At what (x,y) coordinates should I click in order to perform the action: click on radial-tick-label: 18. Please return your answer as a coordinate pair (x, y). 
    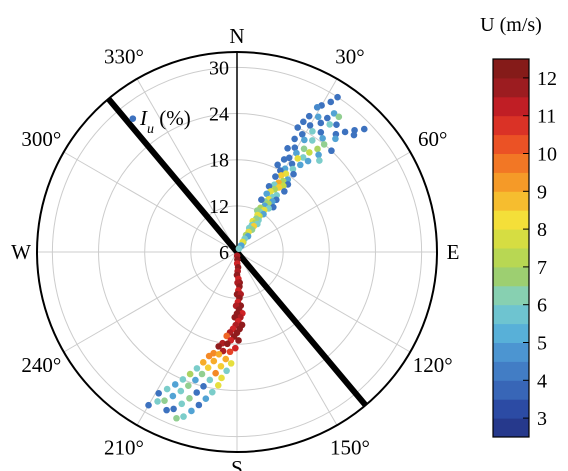
    Looking at the image, I should click on (219, 161).